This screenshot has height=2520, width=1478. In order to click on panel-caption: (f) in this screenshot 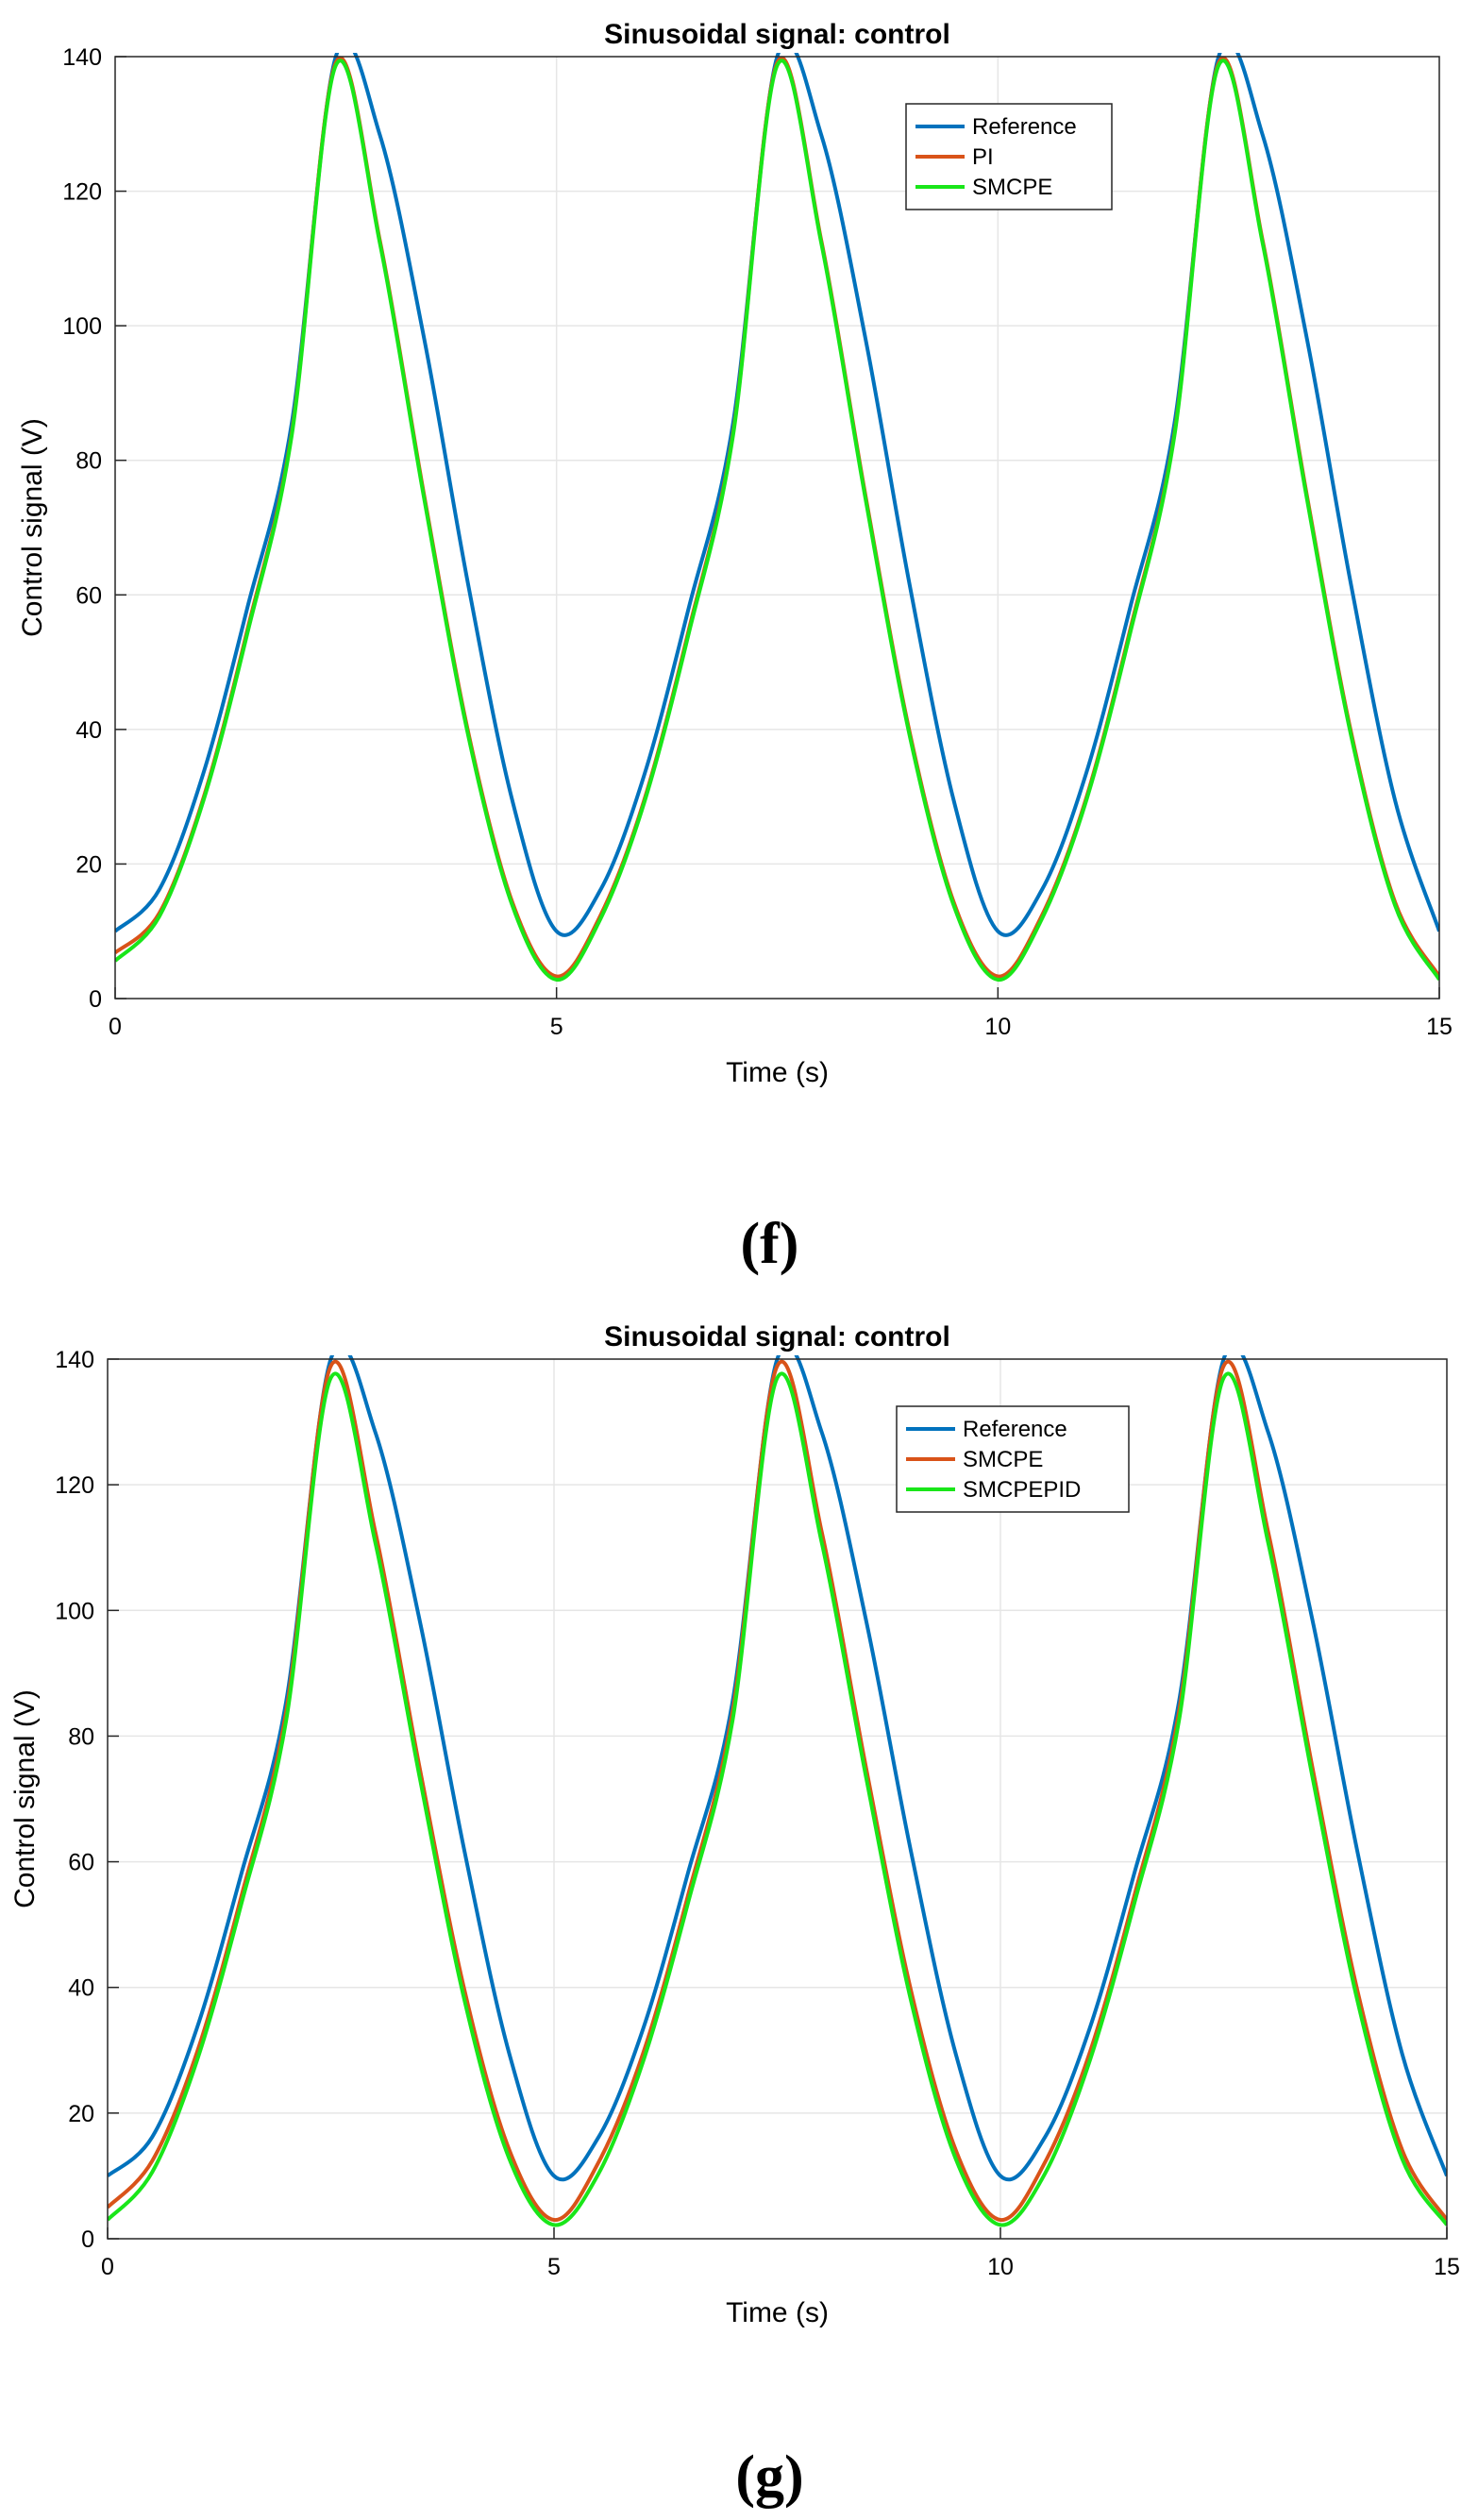, I will do `click(770, 1244)`.